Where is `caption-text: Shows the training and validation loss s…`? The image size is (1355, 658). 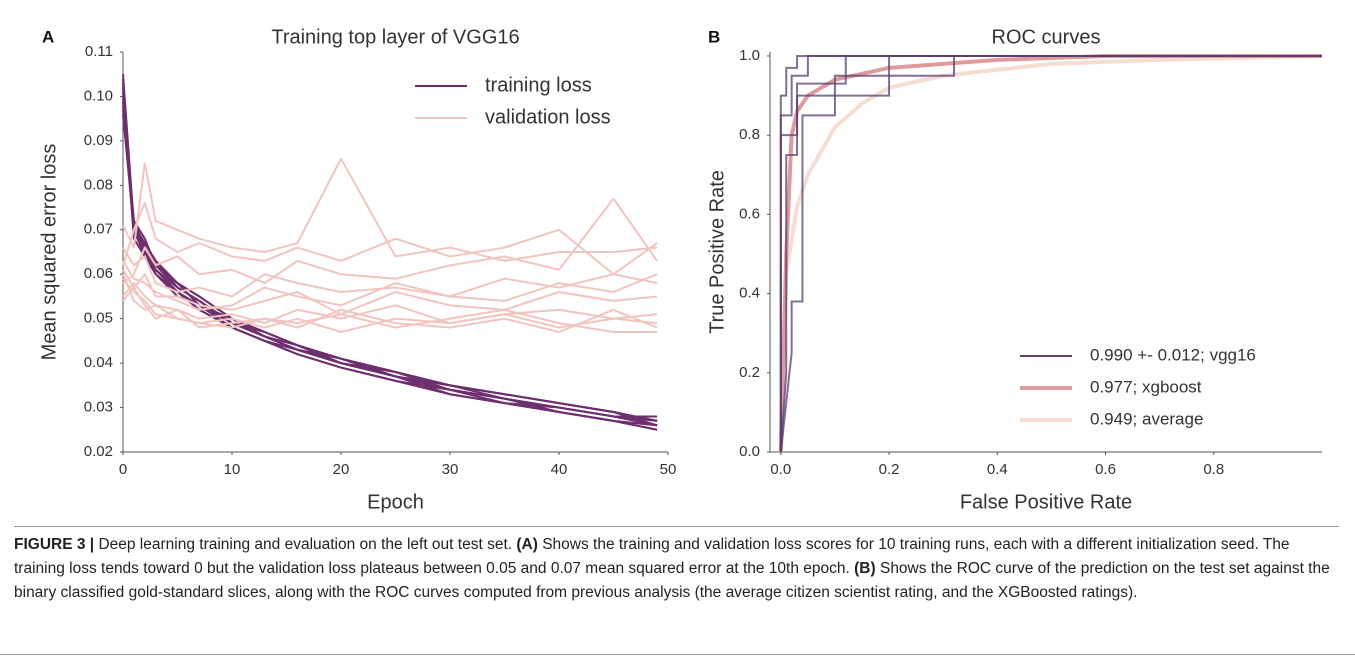 caption-text: Shows the training and validation loss s… is located at coordinates (652, 556).